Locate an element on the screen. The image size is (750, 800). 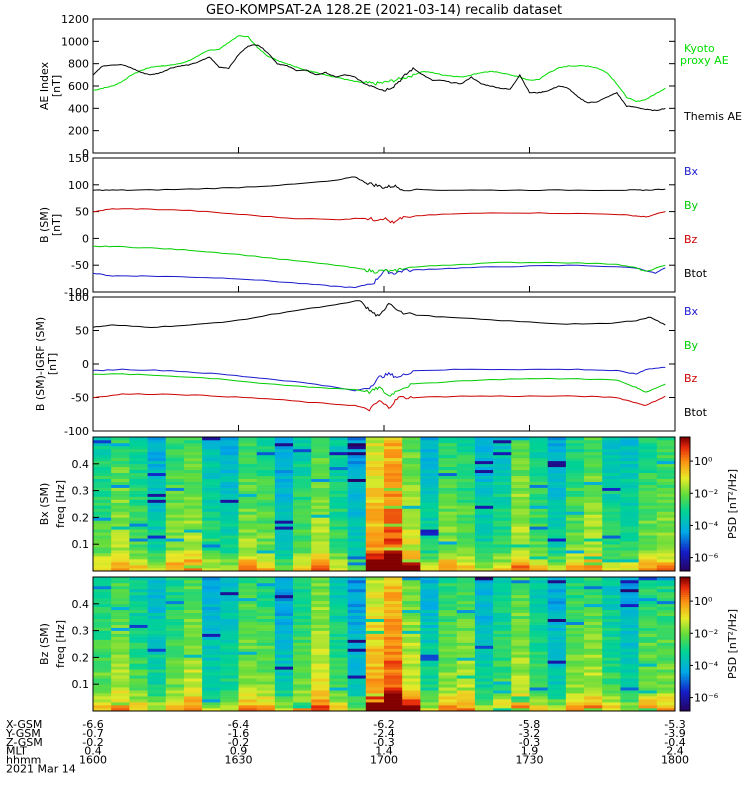
legend-kyoto-line1: Kyoto is located at coordinates (699, 48).